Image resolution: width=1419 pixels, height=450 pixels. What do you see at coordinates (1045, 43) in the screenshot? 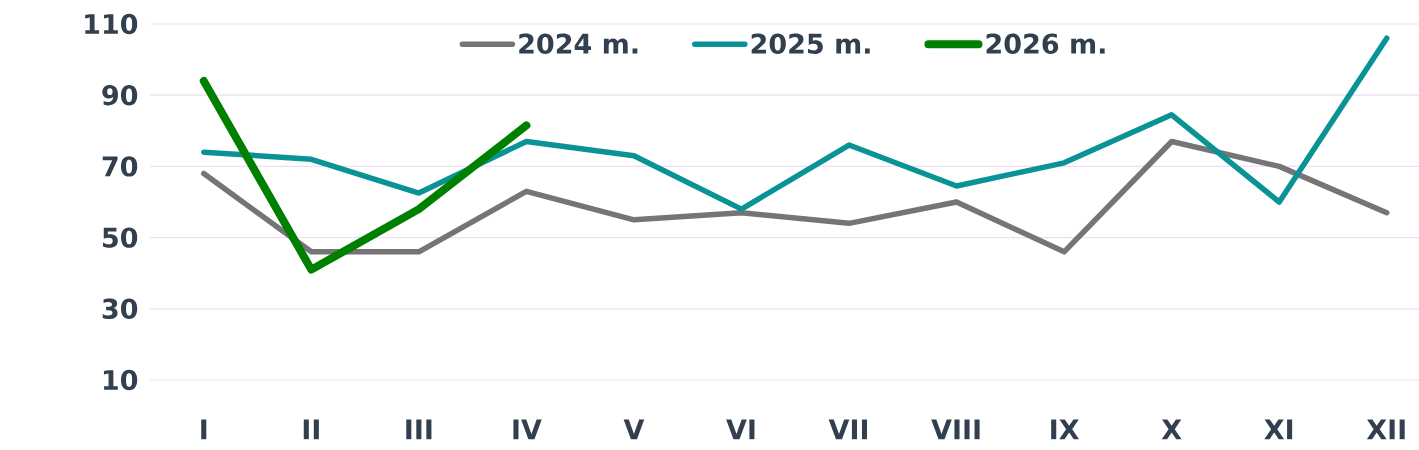
I see `legend-label: 2026 m.` at bounding box center [1045, 43].